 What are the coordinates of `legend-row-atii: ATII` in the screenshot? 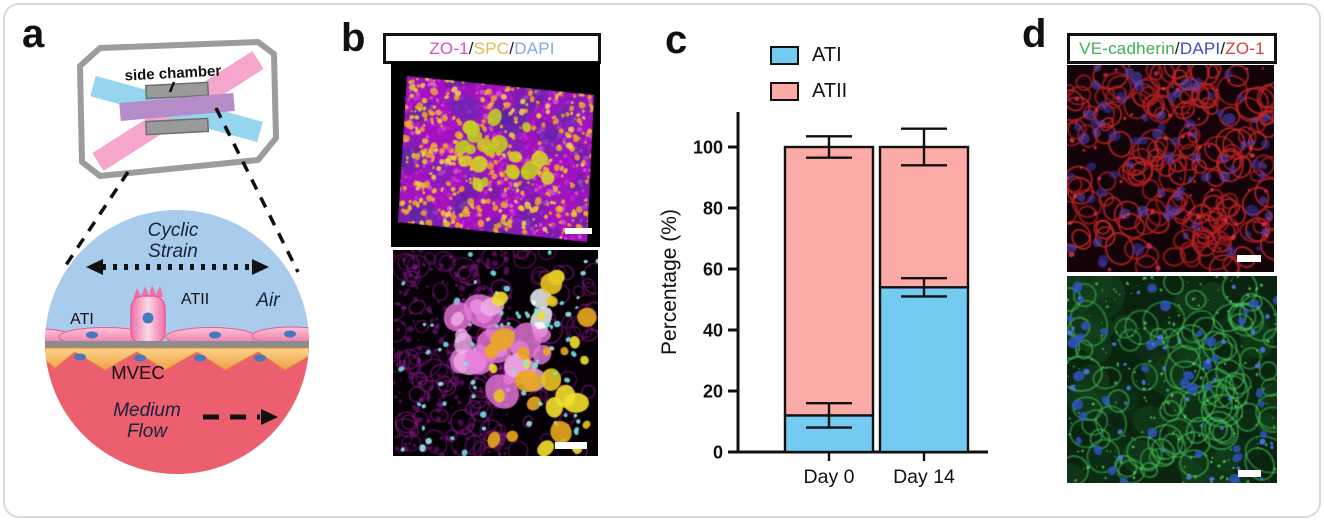 It's located at (808, 91).